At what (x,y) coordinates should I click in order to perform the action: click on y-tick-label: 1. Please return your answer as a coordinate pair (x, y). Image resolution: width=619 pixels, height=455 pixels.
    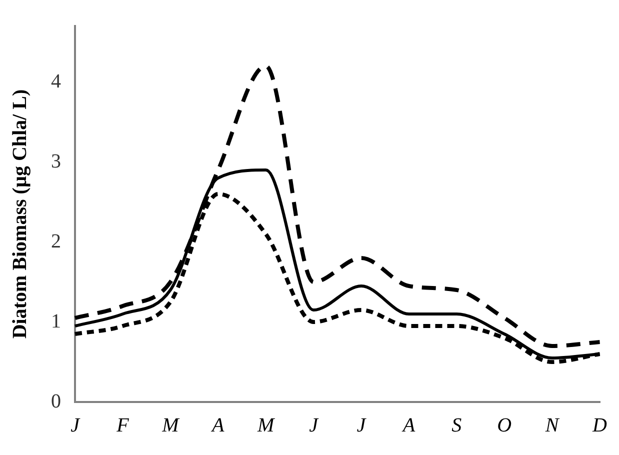
    Looking at the image, I should click on (56, 321).